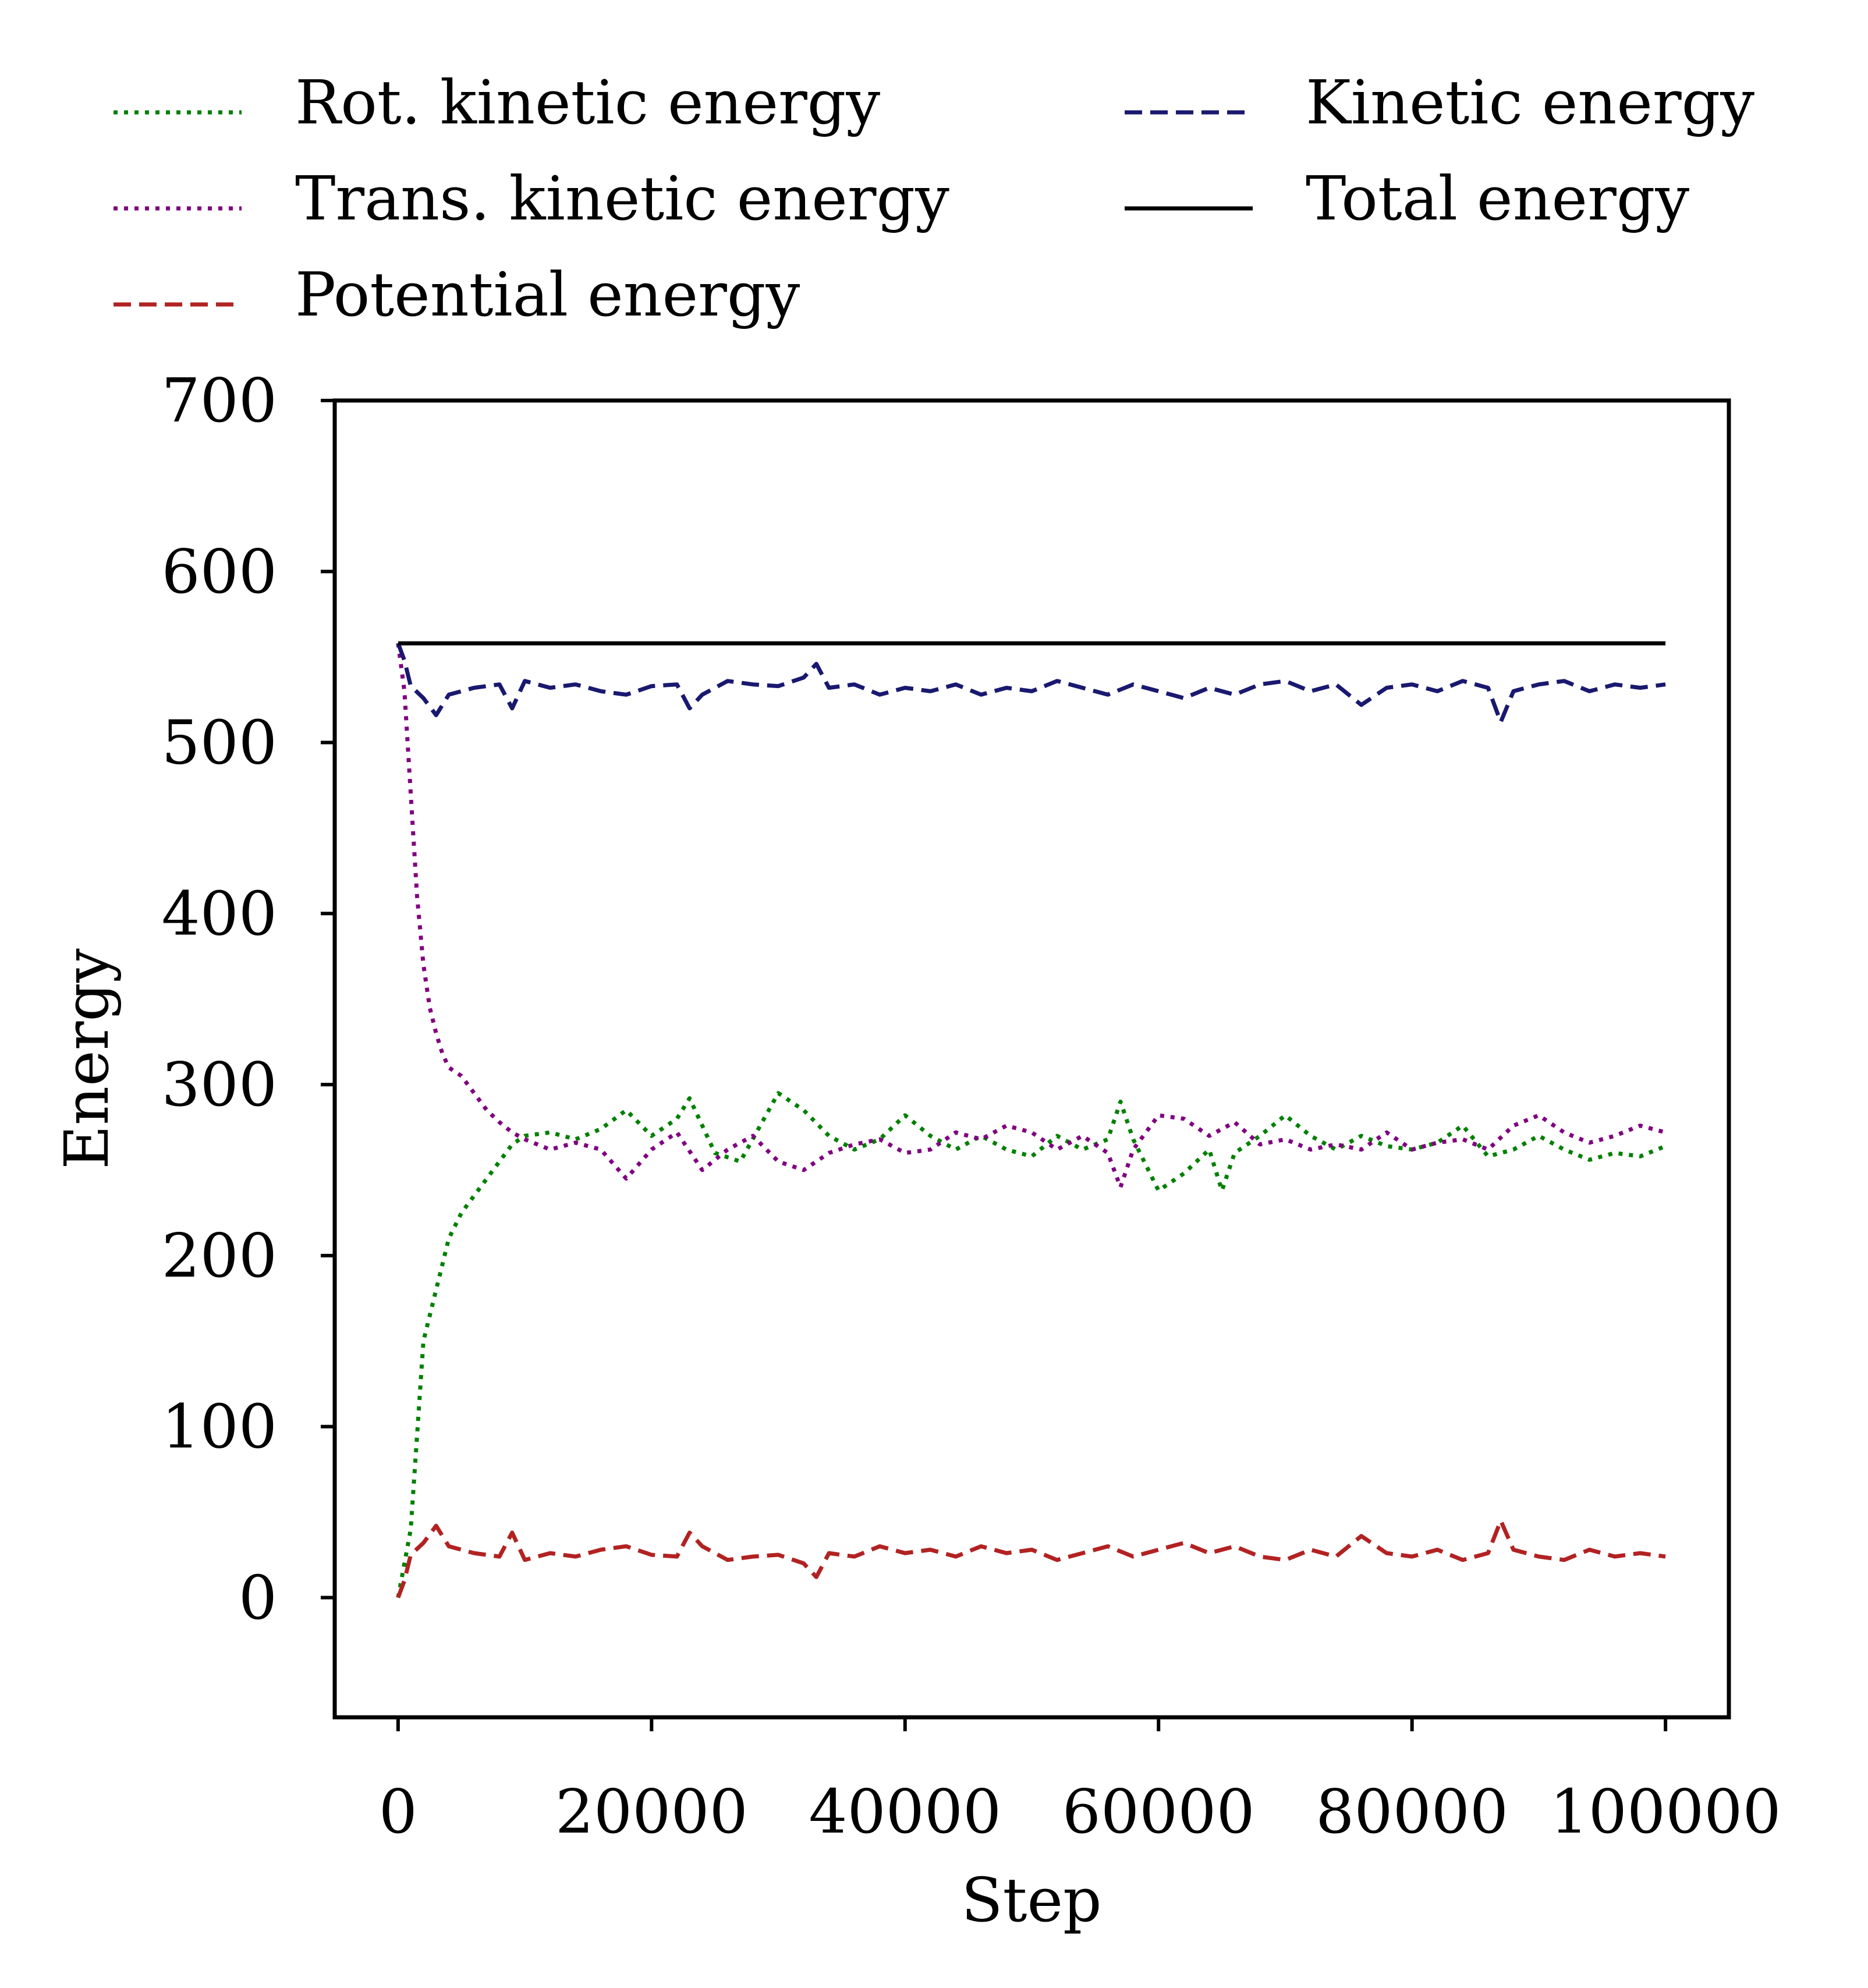  What do you see at coordinates (219, 571) in the screenshot?
I see `y-tick-label: 600` at bounding box center [219, 571].